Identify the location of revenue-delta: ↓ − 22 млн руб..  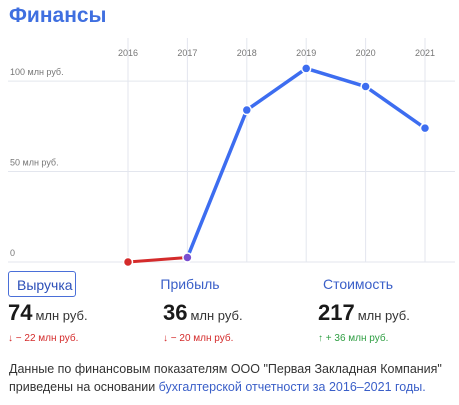
(43, 338).